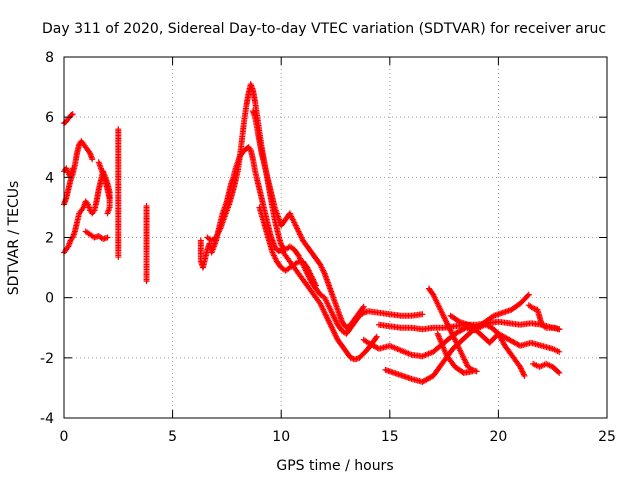 This screenshot has height=480, width=640. Describe the element at coordinates (47, 359) in the screenshot. I see `y-tick-label: -2` at that location.